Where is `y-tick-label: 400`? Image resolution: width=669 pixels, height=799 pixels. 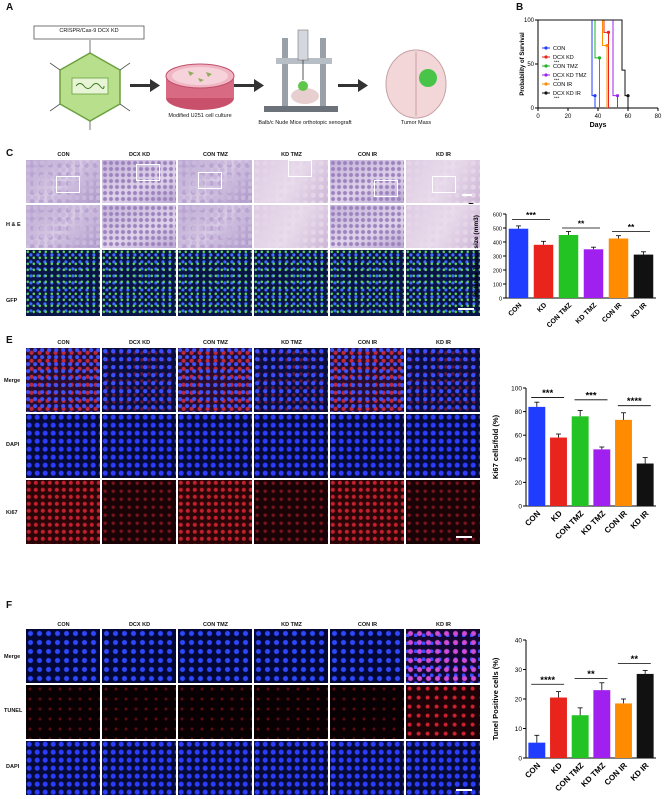
y-tick-label: 400 is located at coordinates (497, 244).